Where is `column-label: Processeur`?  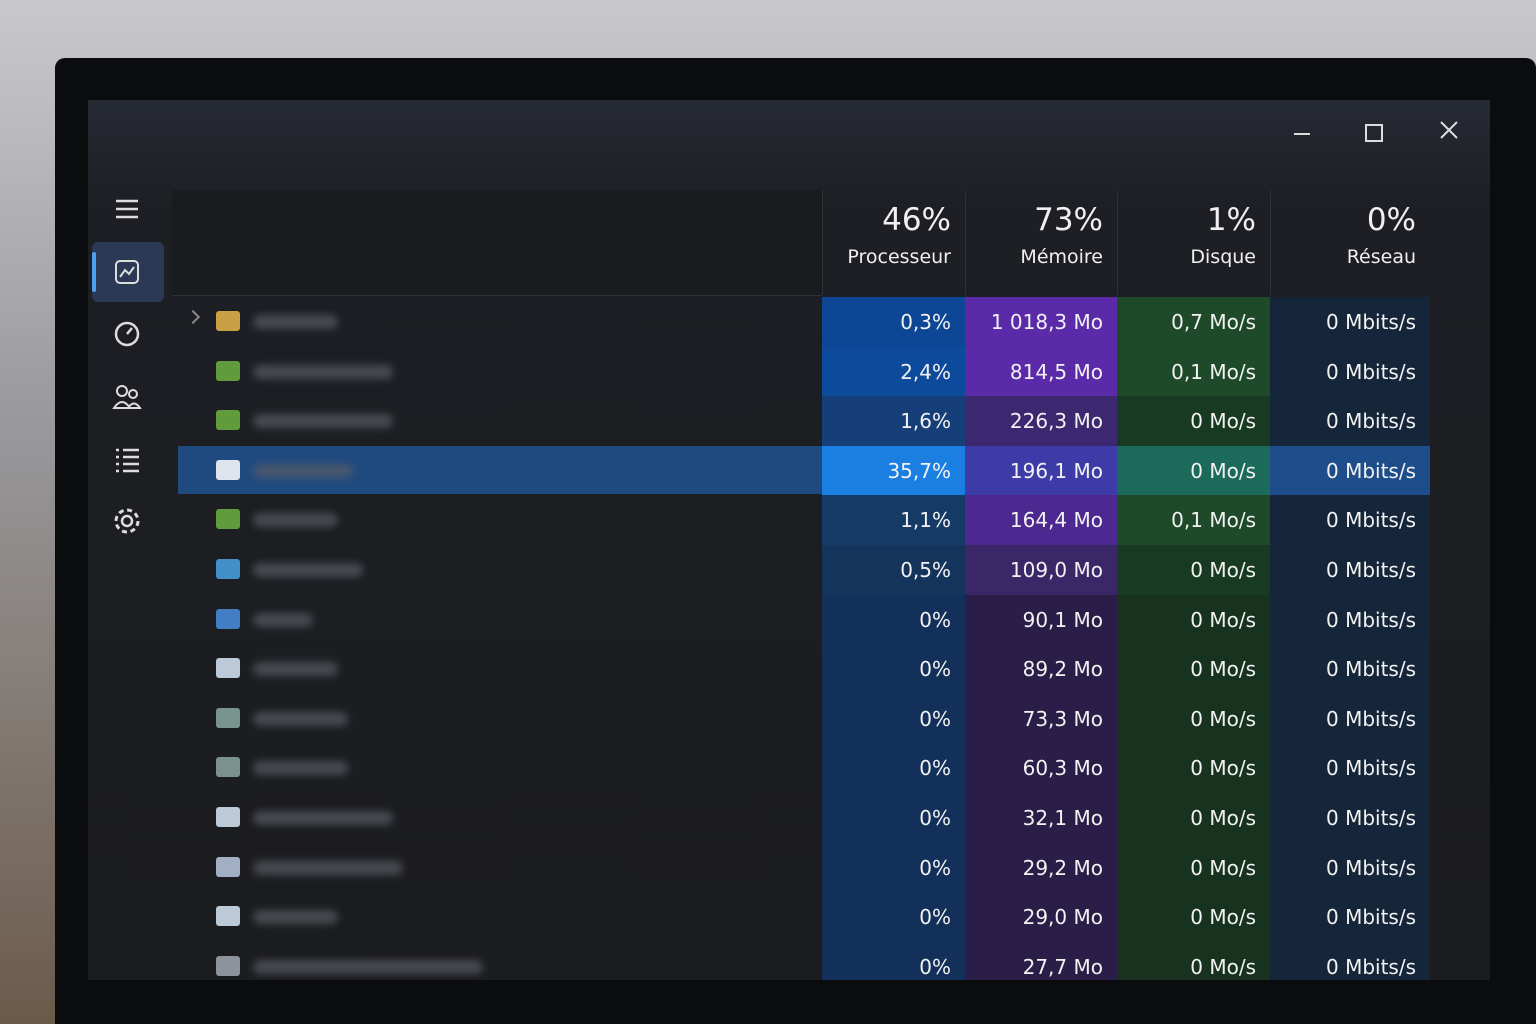 column-label: Processeur is located at coordinates (899, 257).